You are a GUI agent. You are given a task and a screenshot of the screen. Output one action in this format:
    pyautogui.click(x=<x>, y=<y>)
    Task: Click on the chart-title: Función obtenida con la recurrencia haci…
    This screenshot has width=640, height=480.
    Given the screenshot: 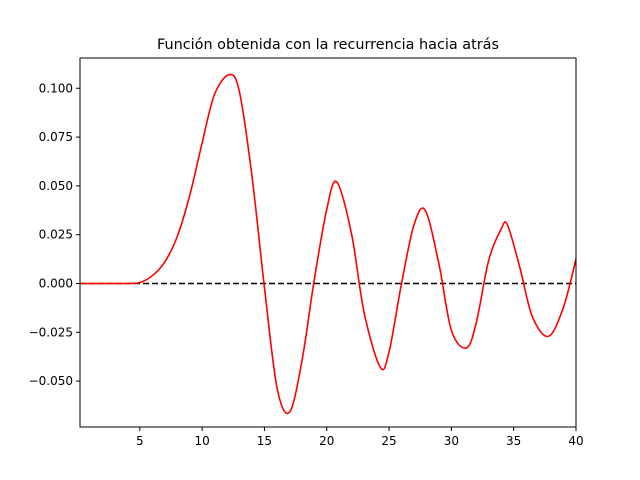 What is the action you would take?
    pyautogui.click(x=328, y=45)
    